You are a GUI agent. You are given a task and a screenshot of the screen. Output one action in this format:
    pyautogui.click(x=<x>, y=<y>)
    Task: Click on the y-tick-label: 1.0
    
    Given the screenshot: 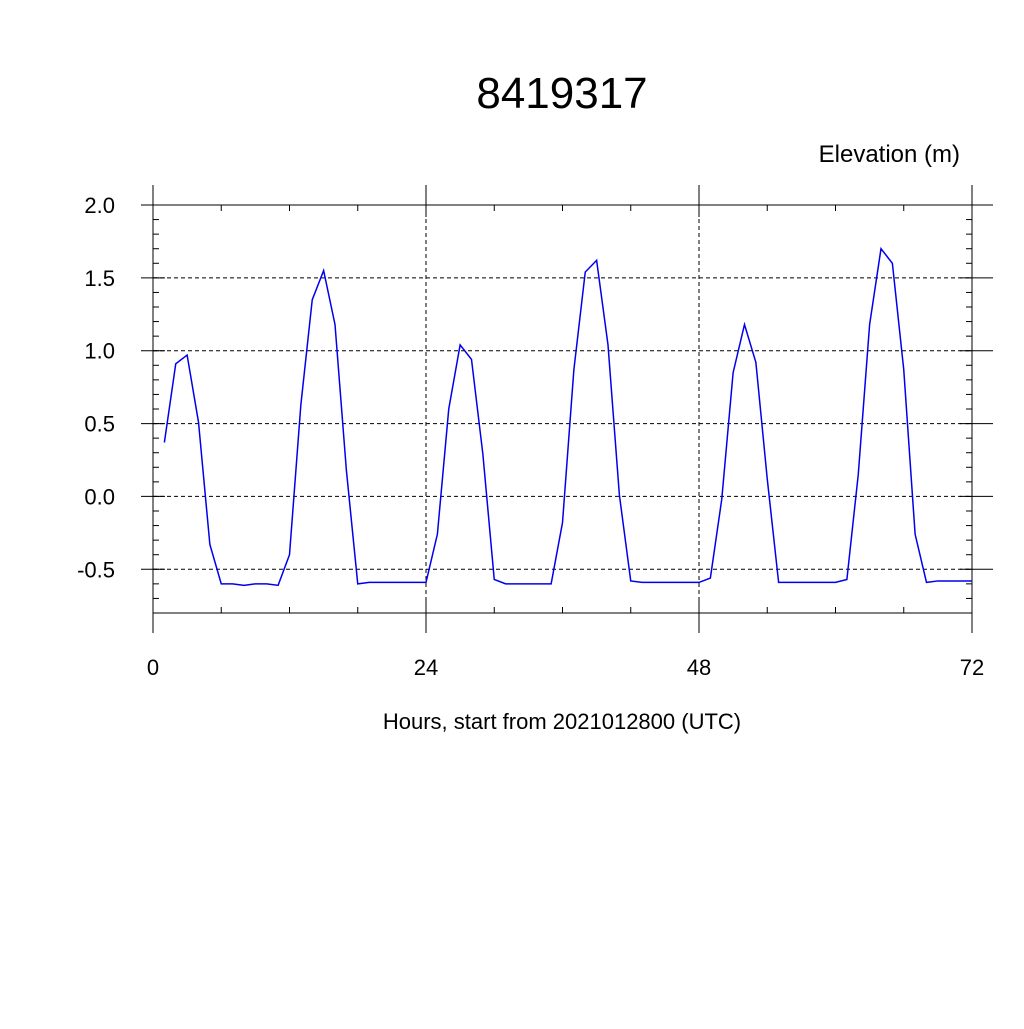 What is the action you would take?
    pyautogui.click(x=99, y=351)
    